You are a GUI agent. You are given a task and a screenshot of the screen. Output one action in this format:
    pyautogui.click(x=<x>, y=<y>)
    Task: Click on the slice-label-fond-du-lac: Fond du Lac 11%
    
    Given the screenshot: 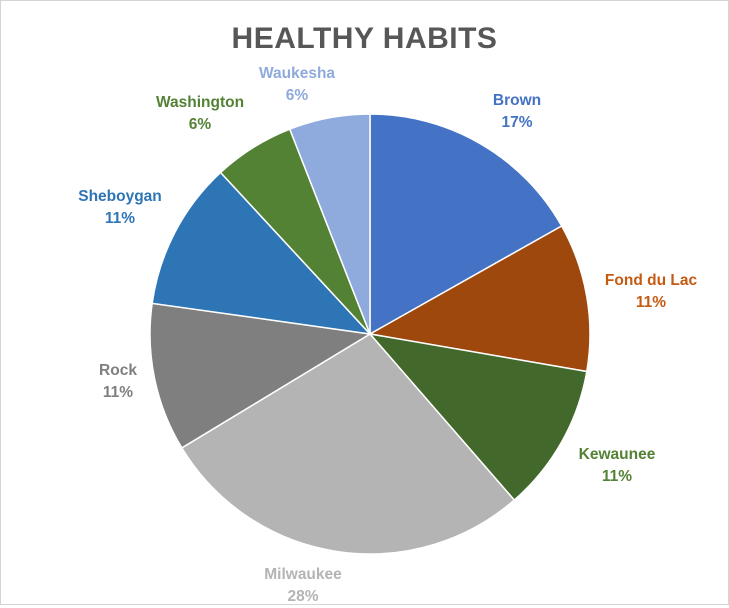 What is the action you would take?
    pyautogui.click(x=651, y=292)
    